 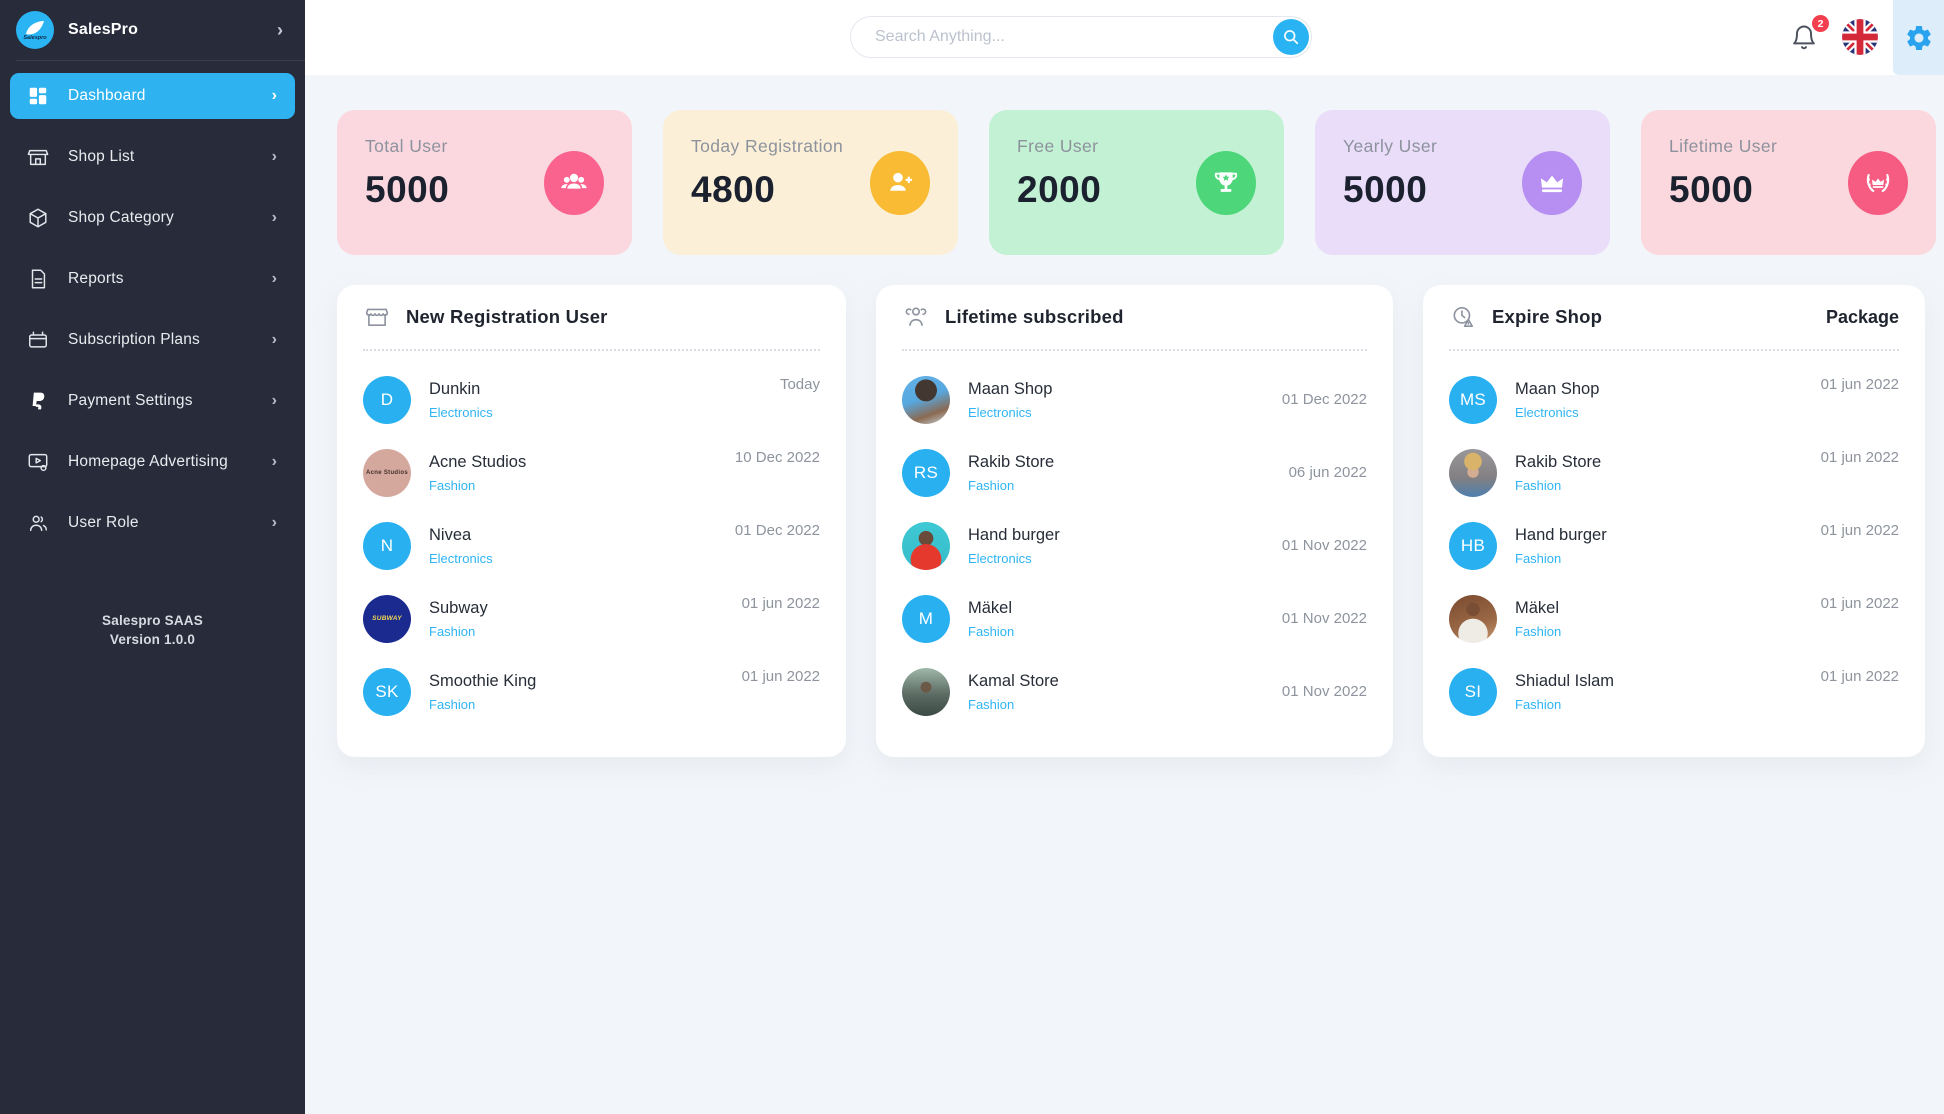 I want to click on avatar-text: N, so click(x=387, y=545).